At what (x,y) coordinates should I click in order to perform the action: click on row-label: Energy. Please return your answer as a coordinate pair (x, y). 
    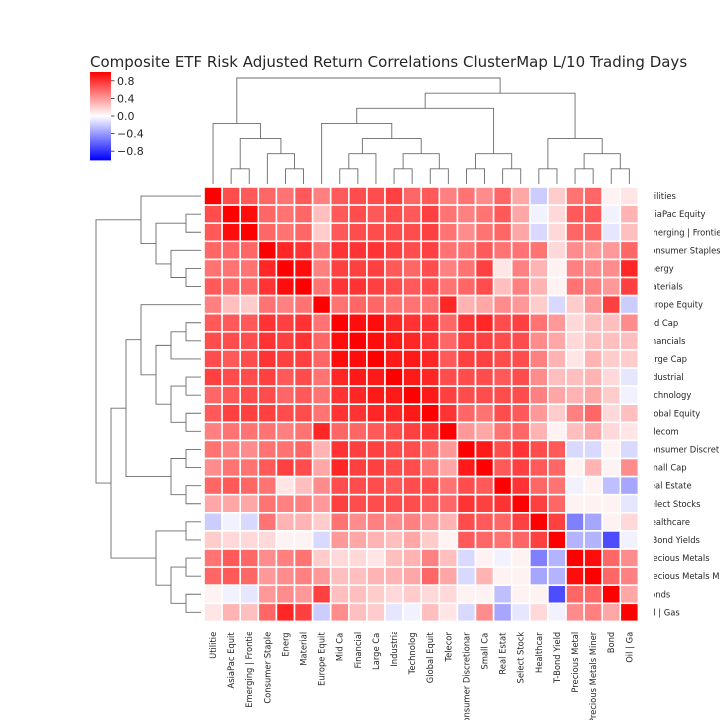
    Looking at the image, I should click on (658, 268).